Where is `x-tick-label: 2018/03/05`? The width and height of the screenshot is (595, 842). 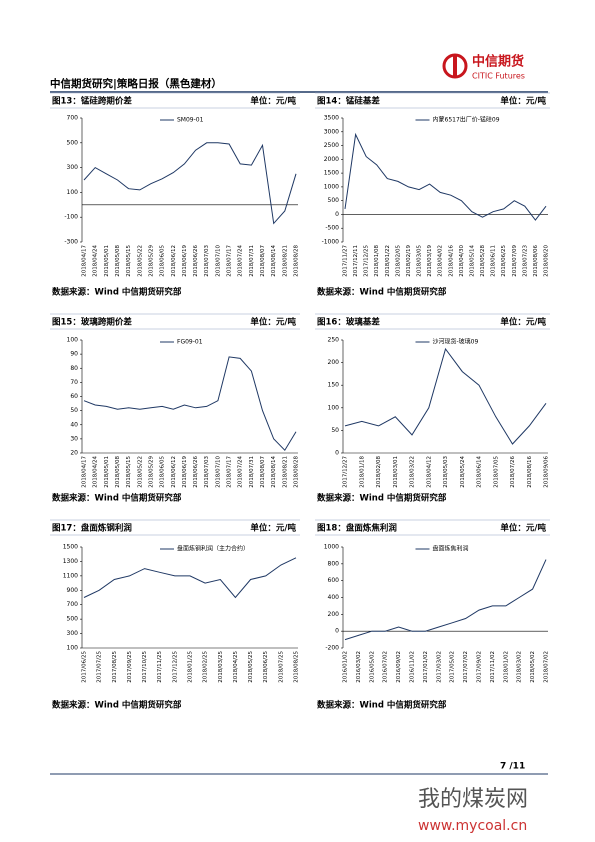 x-tick-label: 2018/03/05 is located at coordinates (420, 261).